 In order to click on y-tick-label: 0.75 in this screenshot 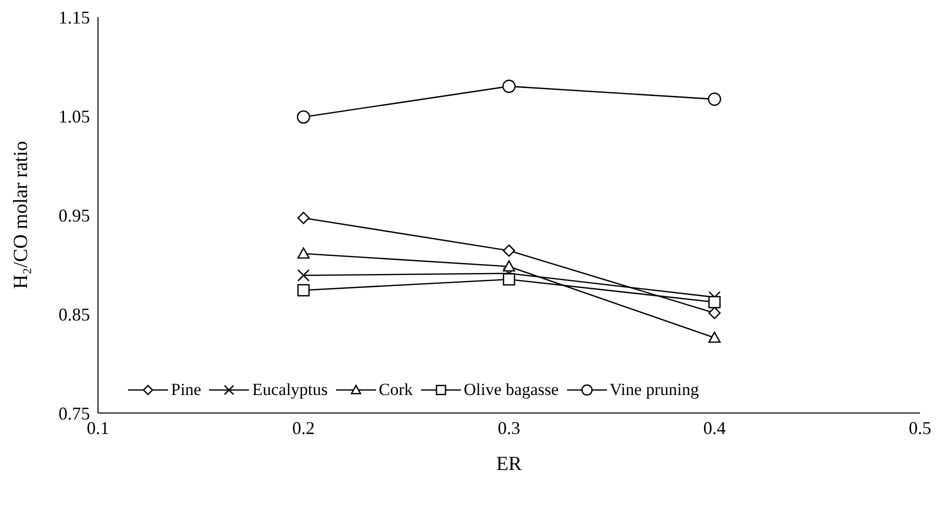, I will do `click(74, 413)`.